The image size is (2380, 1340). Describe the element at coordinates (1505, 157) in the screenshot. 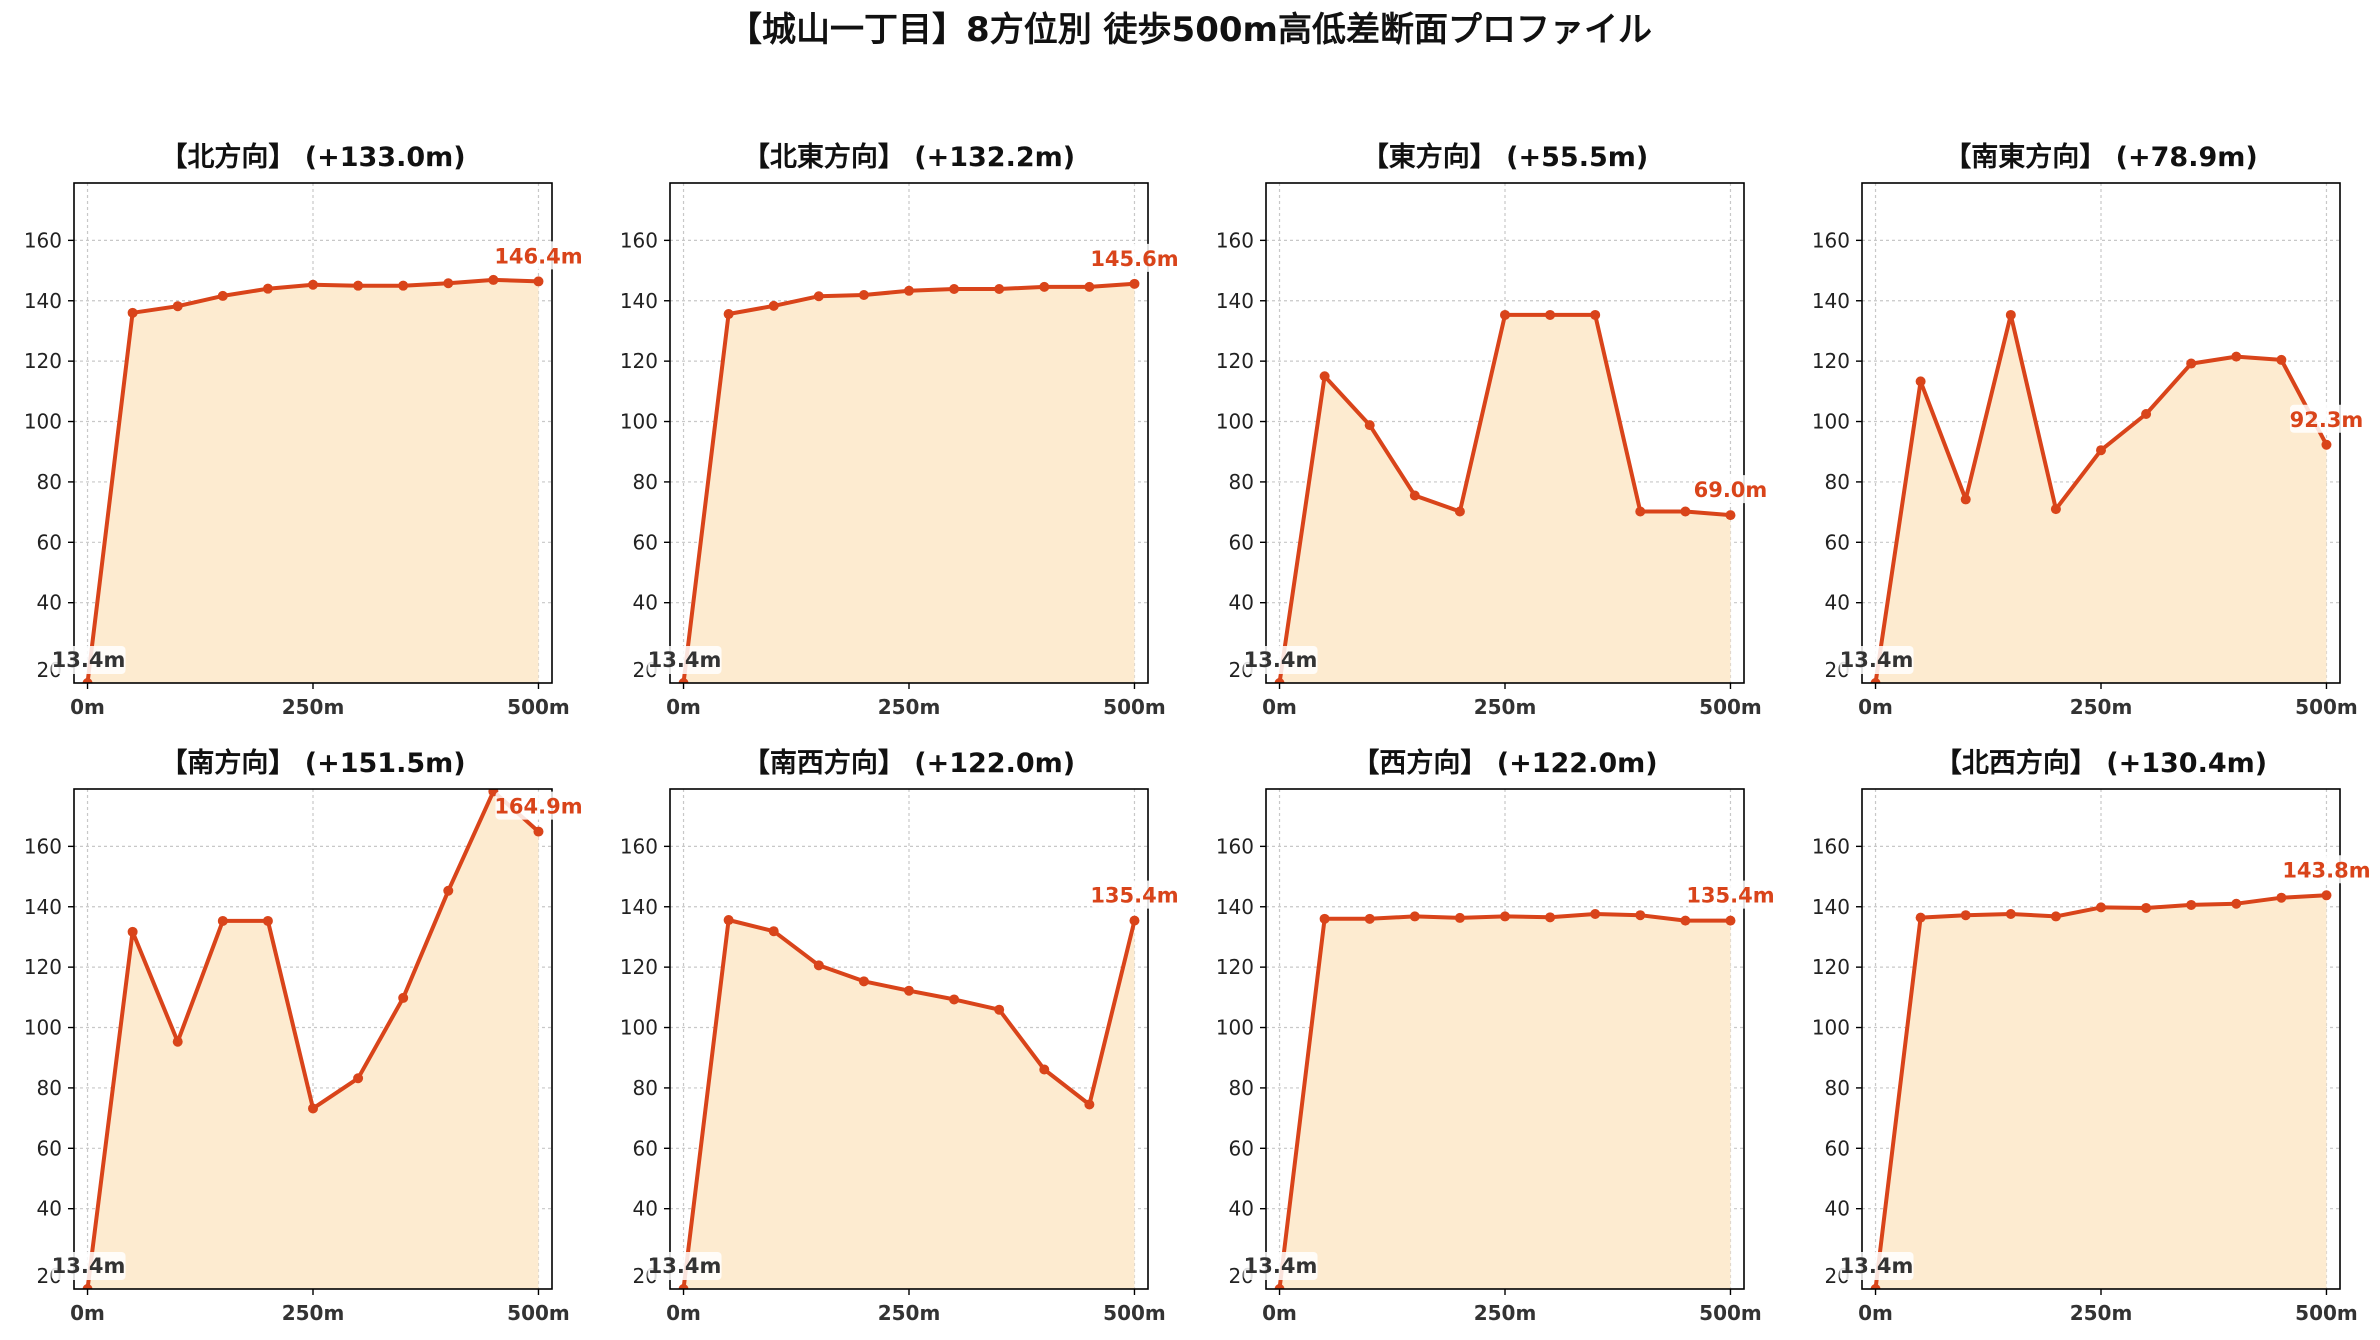

I see `subplot-title: 【東方向】 (+55.5m)` at that location.